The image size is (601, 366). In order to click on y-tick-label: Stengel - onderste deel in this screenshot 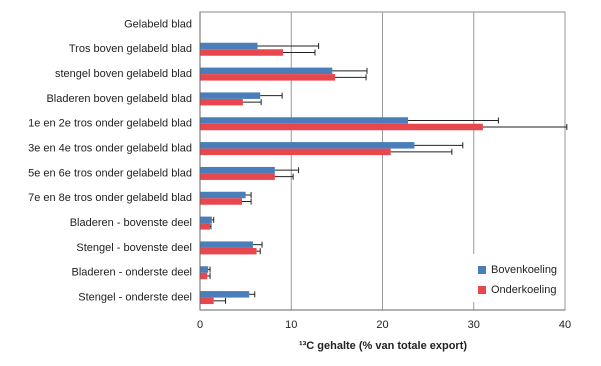, I will do `click(135, 297)`.